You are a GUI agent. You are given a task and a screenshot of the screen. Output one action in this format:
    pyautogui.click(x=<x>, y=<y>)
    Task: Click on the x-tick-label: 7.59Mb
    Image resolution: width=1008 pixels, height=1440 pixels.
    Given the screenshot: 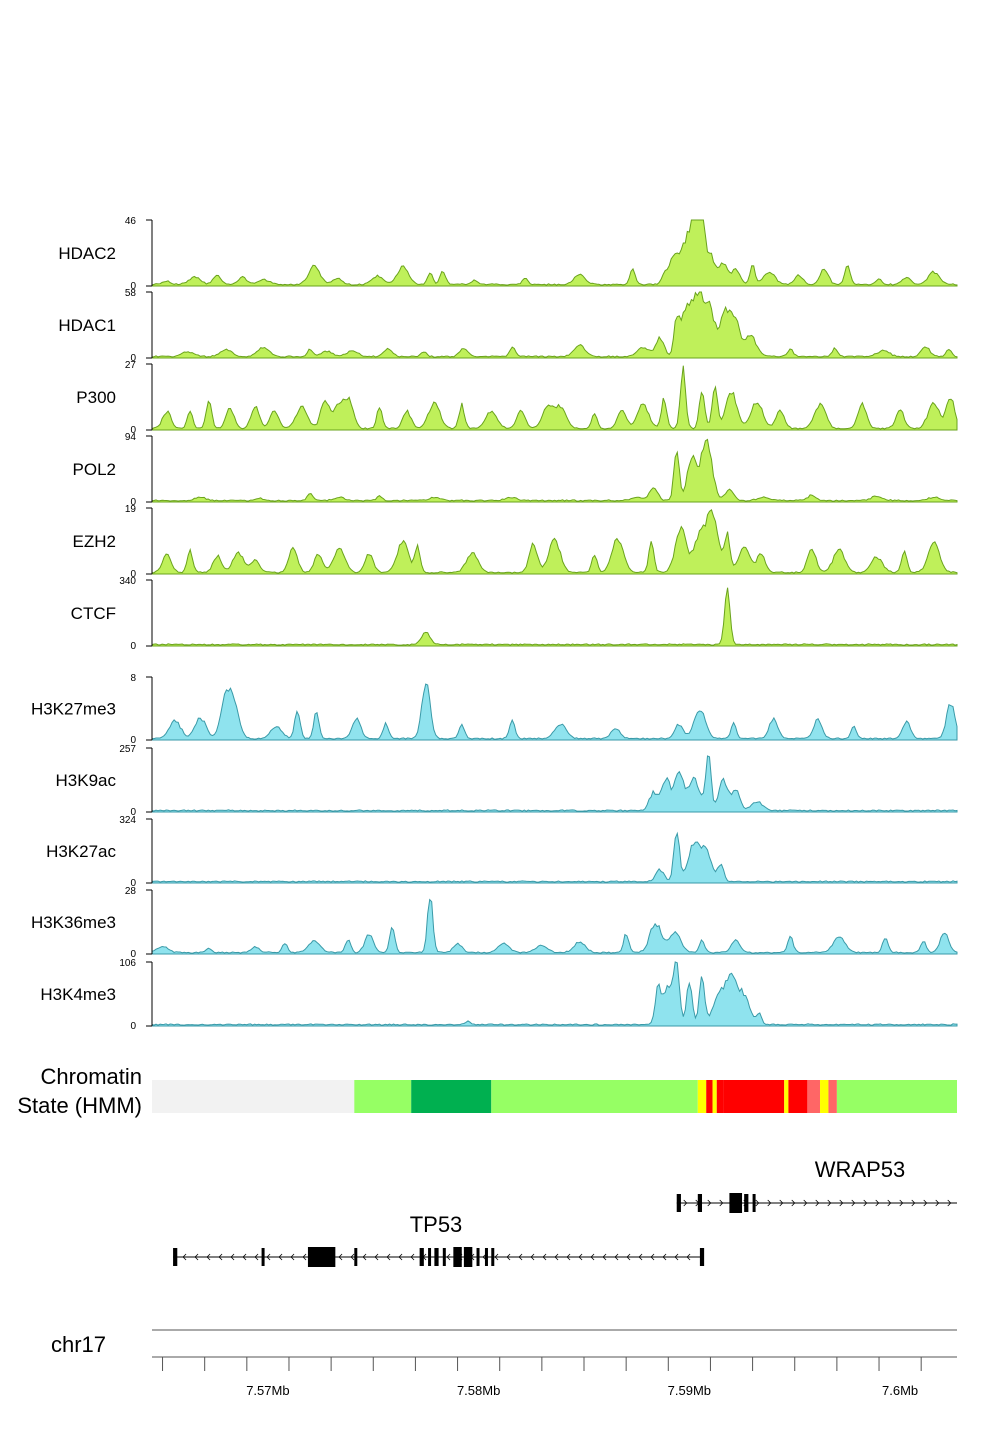 What is the action you would take?
    pyautogui.click(x=689, y=1390)
    